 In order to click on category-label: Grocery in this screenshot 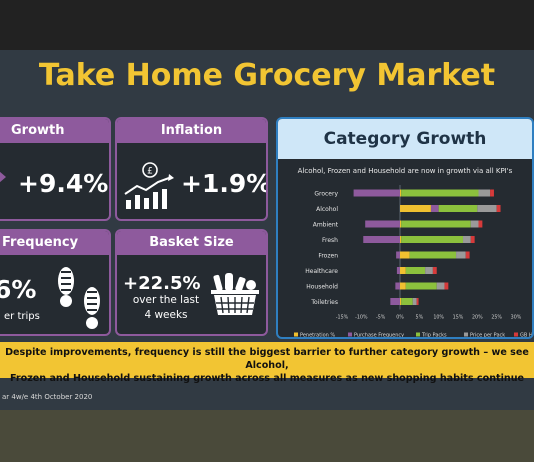, I will do `click(326, 194)`.